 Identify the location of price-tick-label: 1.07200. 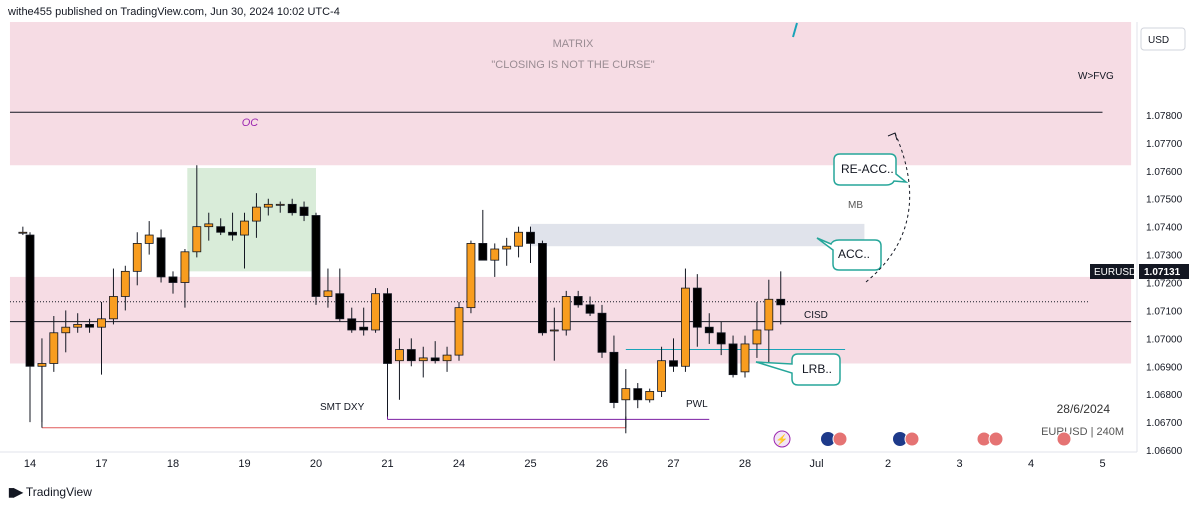
(1164, 284).